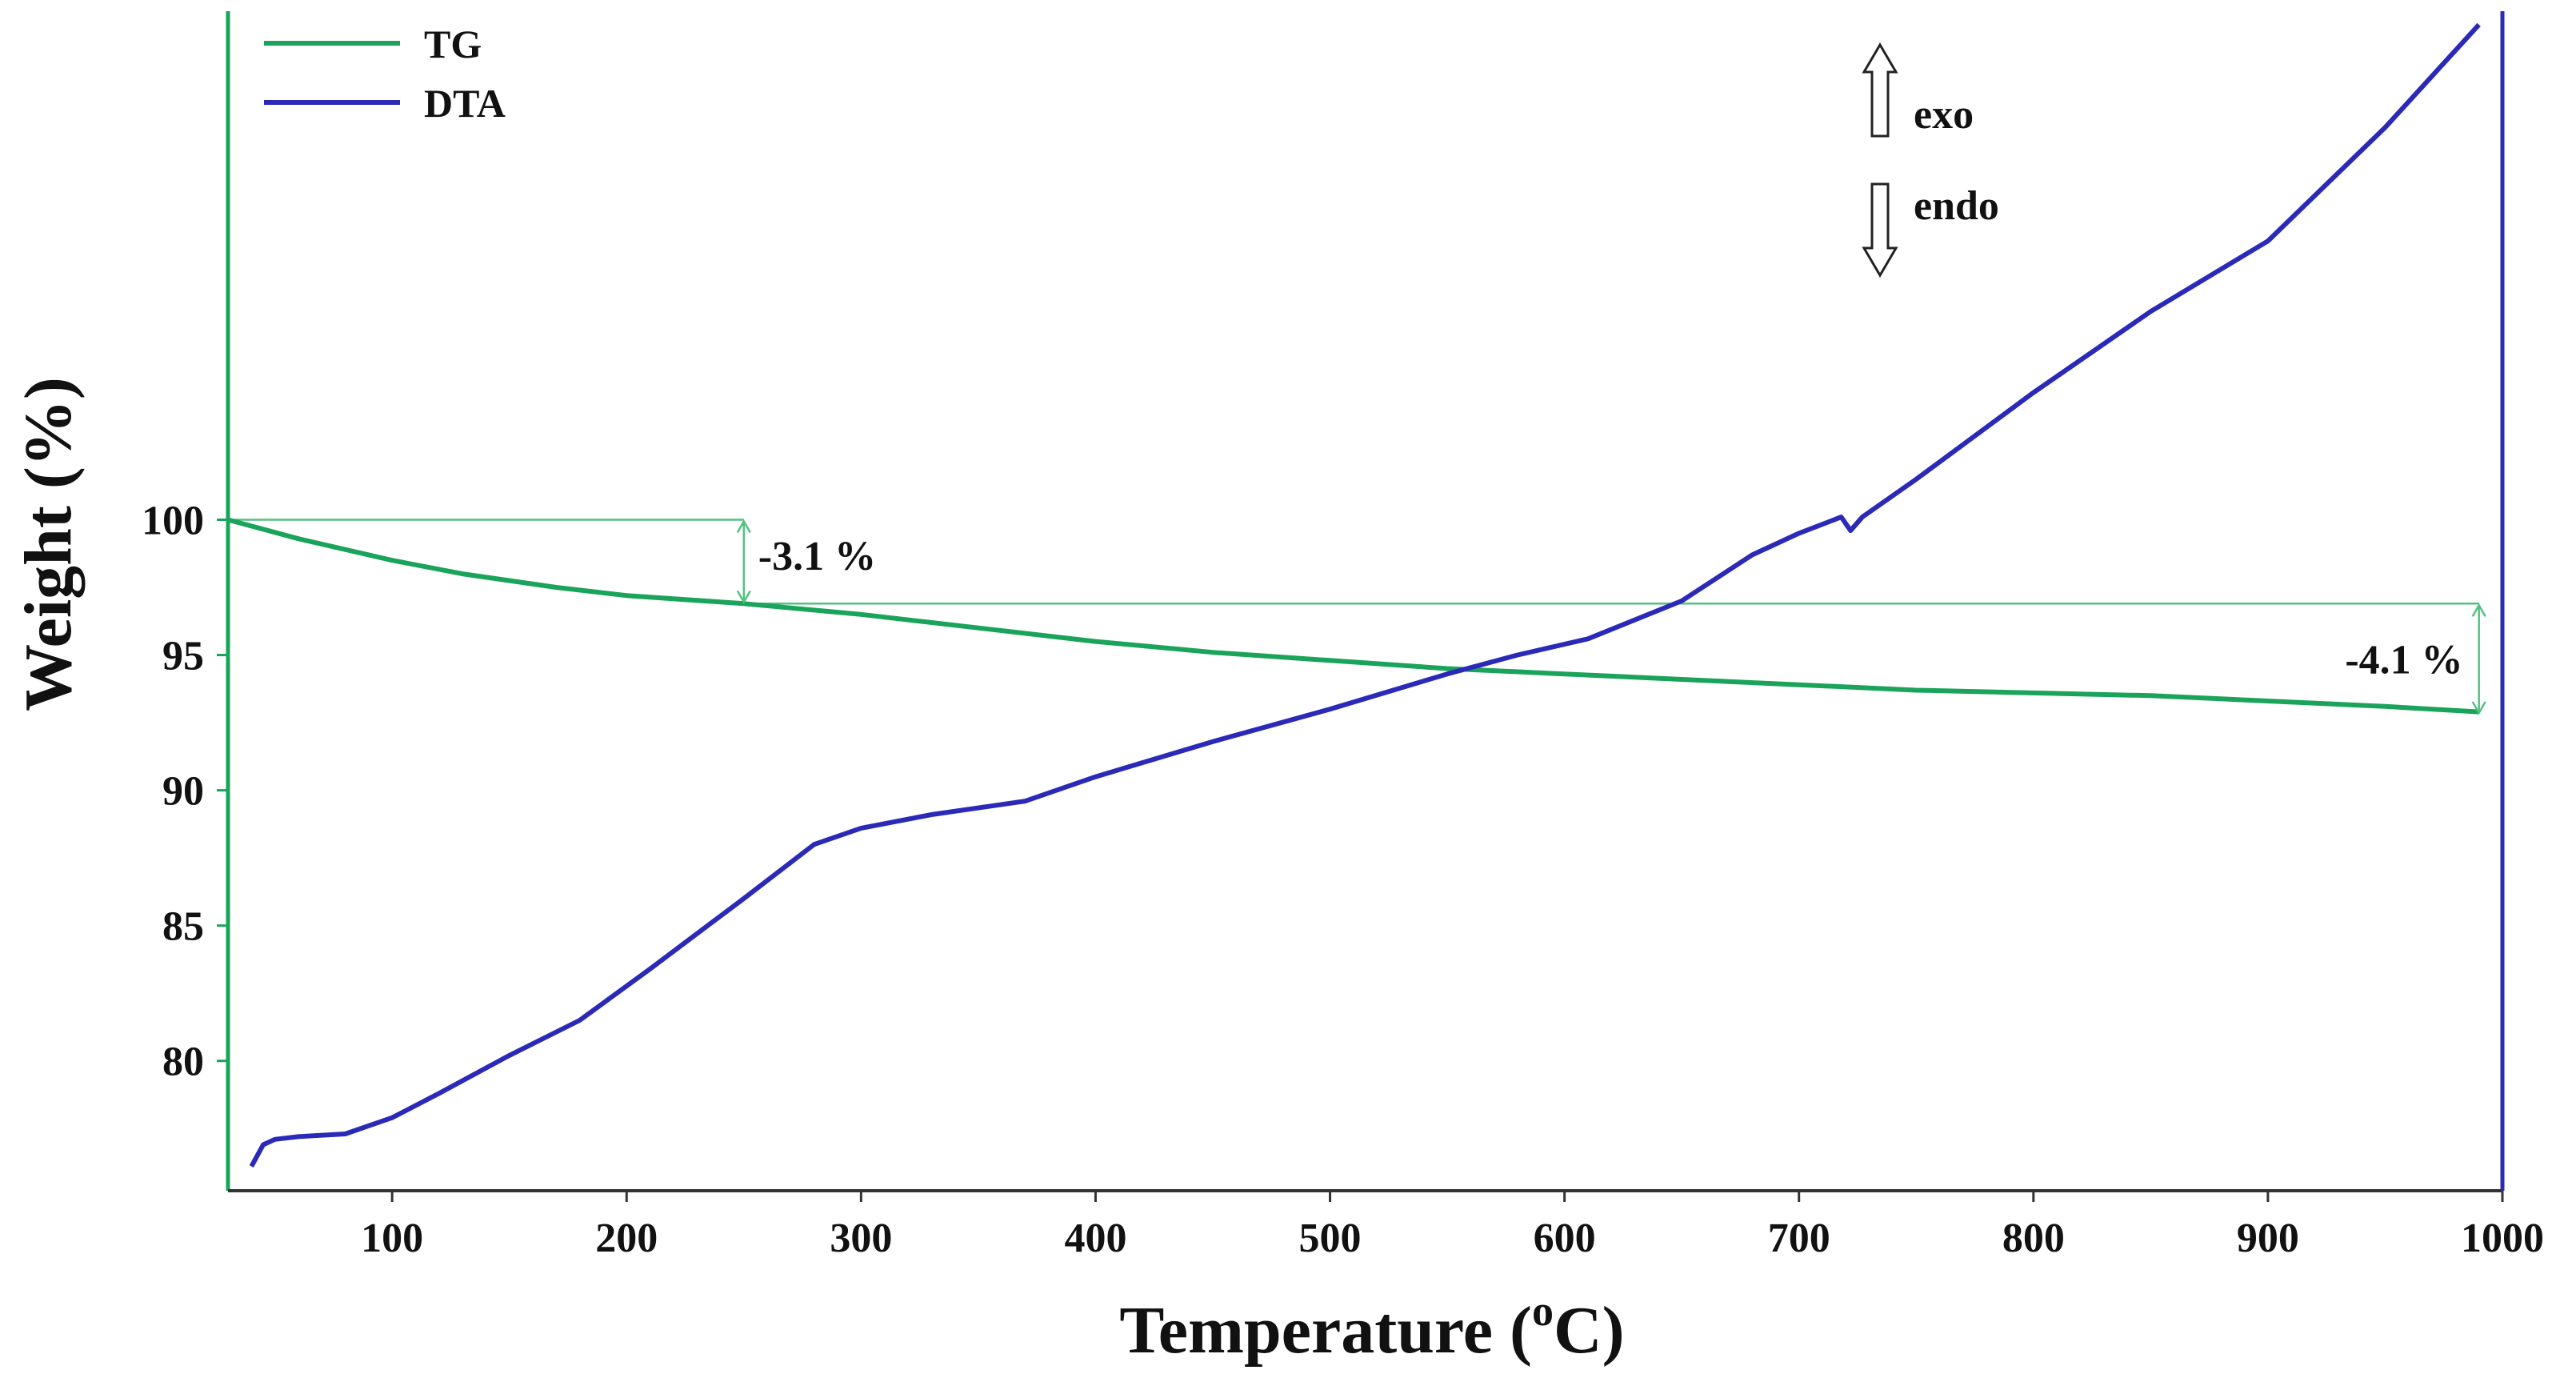 The height and width of the screenshot is (1394, 2576). What do you see at coordinates (2268, 1238) in the screenshot?
I see `x-tick-label: 900` at bounding box center [2268, 1238].